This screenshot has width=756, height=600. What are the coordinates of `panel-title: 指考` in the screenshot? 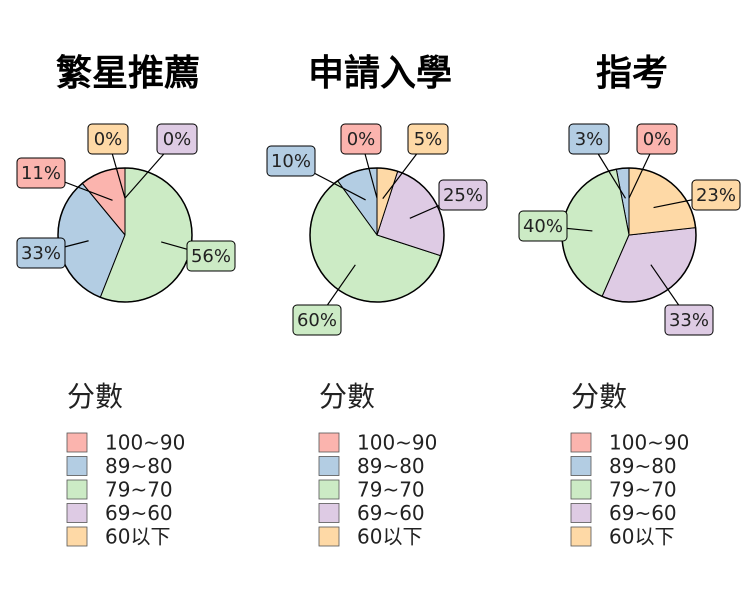 It's located at (632, 73).